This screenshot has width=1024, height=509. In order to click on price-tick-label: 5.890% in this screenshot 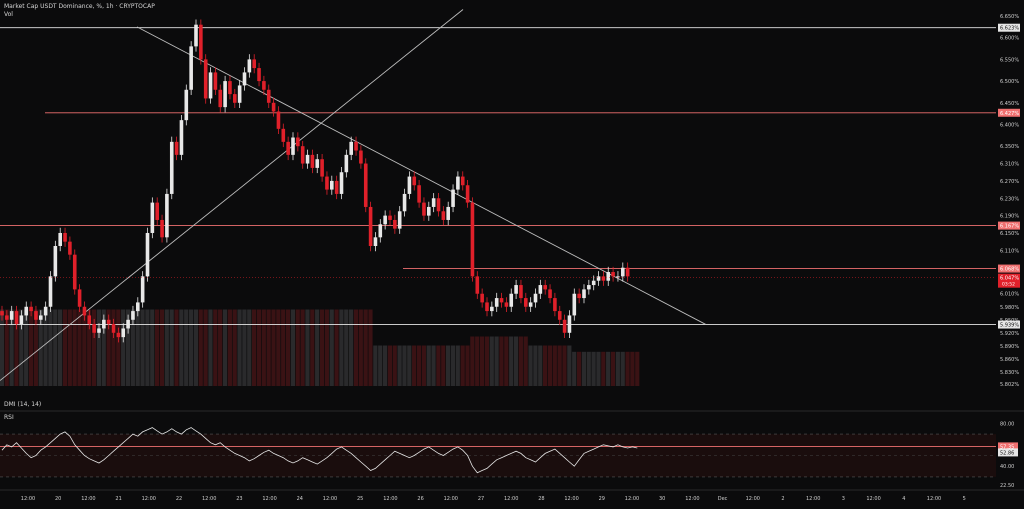, I will do `click(1009, 347)`.